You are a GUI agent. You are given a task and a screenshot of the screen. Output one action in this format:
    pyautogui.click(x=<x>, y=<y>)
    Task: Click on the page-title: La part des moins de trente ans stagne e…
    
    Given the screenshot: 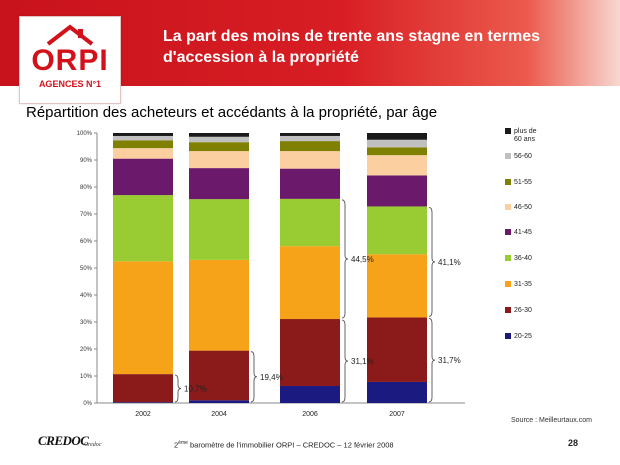 What is the action you would take?
    pyautogui.click(x=352, y=47)
    